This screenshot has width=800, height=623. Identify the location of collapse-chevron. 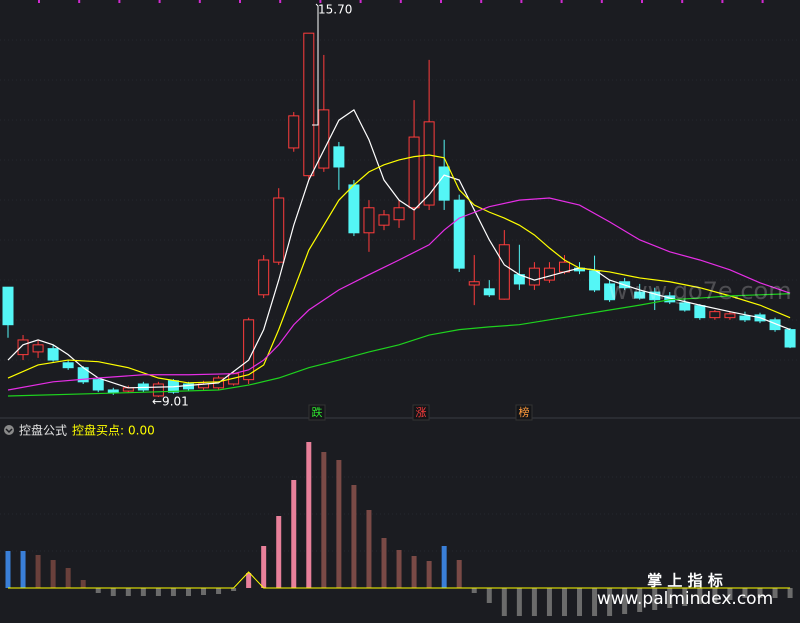
(9, 431).